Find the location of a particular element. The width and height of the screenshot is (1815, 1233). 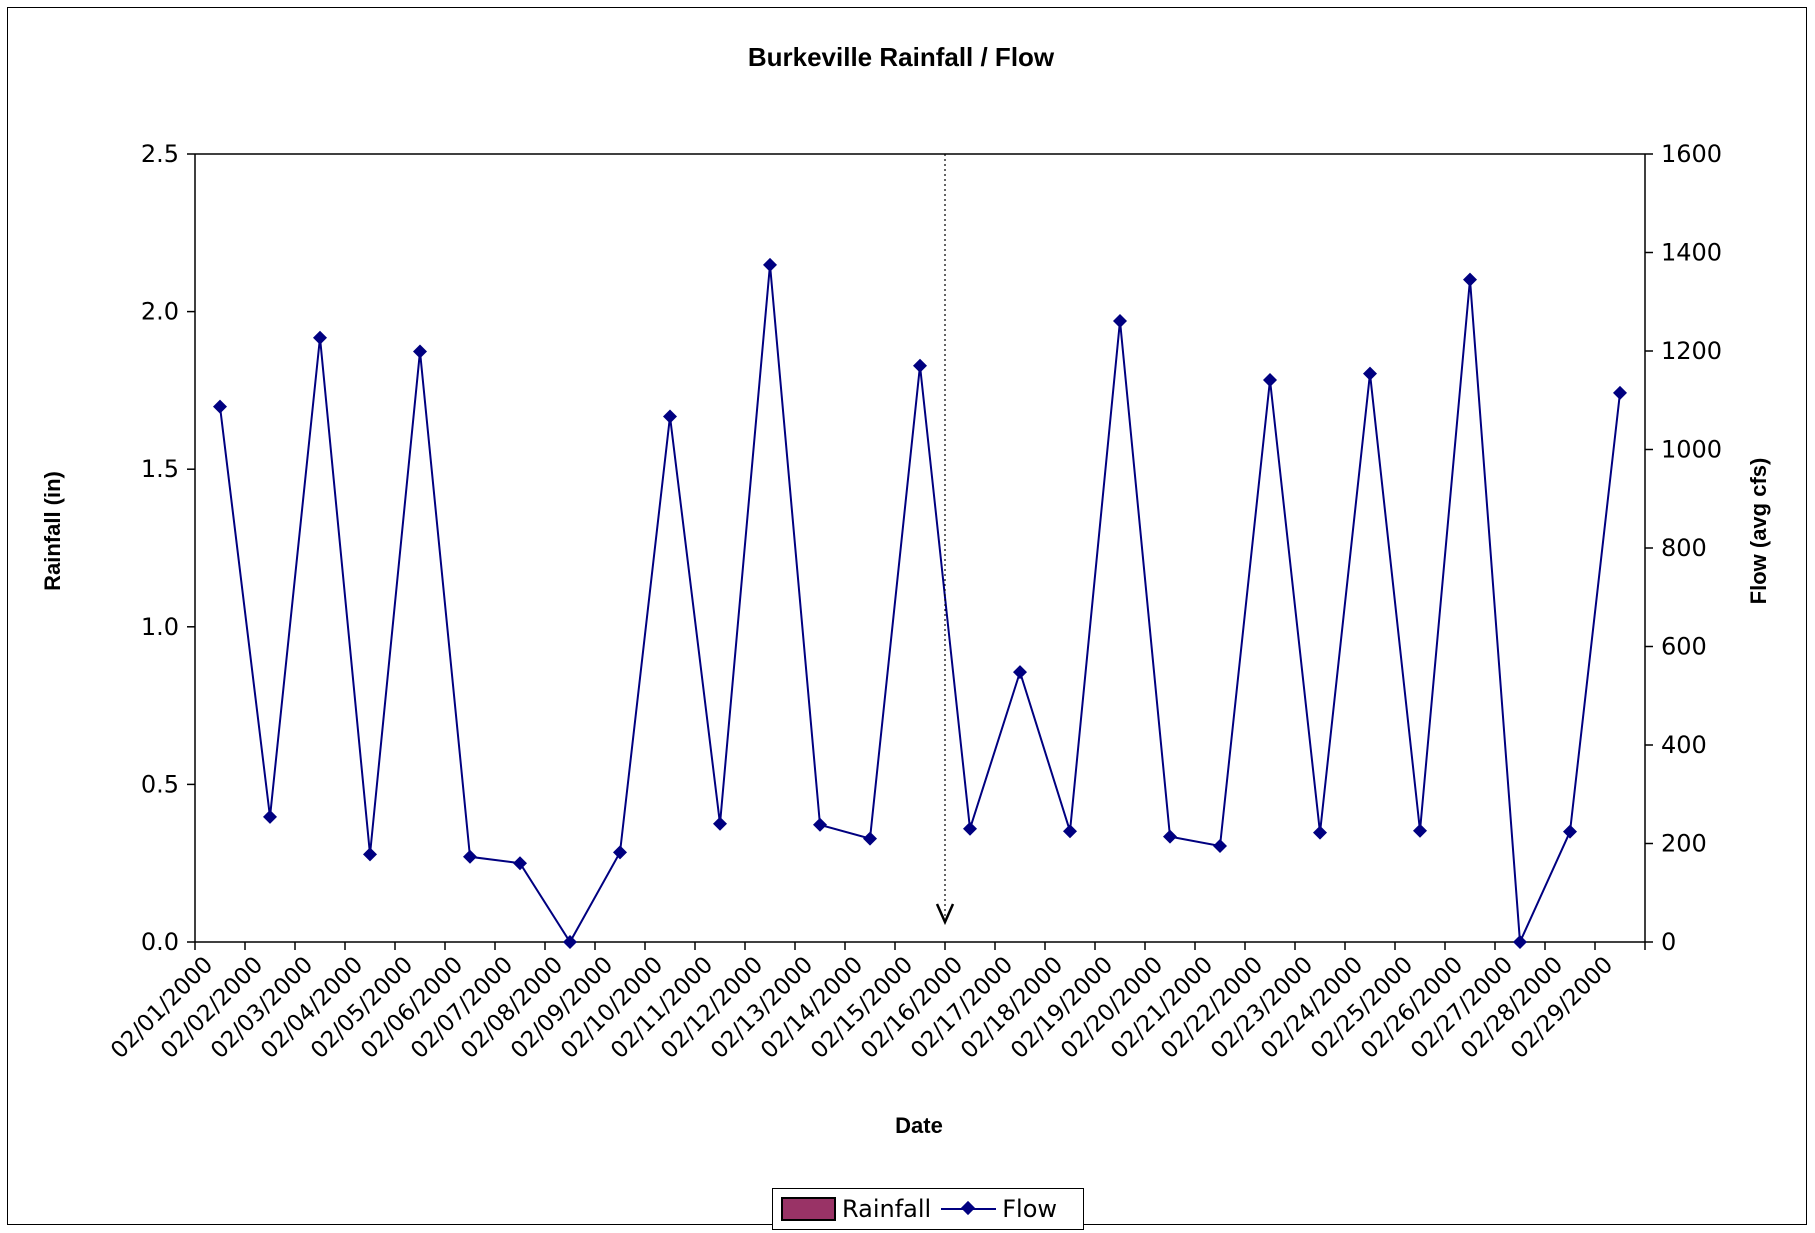

y2-tick-label: 1400 is located at coordinates (1691, 253).